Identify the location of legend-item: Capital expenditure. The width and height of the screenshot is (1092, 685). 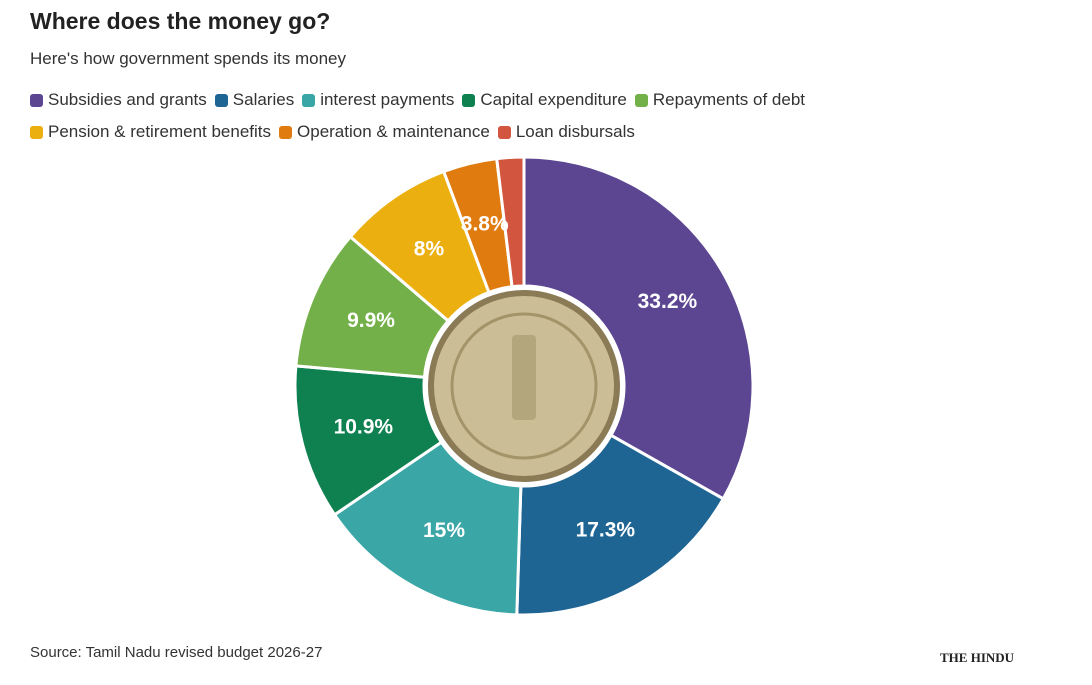
(544, 100).